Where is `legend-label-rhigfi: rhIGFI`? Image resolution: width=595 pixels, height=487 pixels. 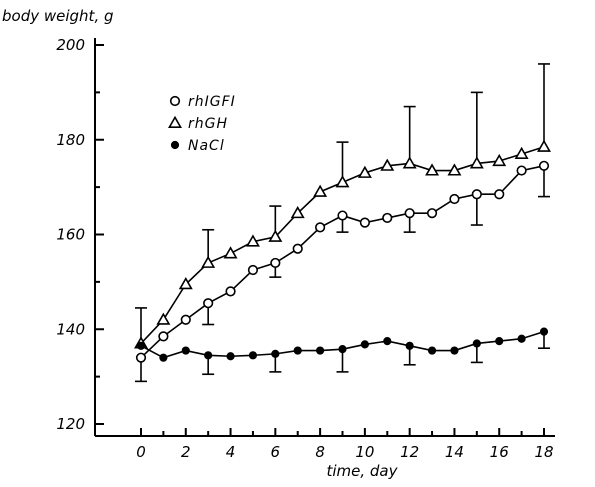
legend-label-rhigfi: rhIGFI is located at coordinates (212, 102).